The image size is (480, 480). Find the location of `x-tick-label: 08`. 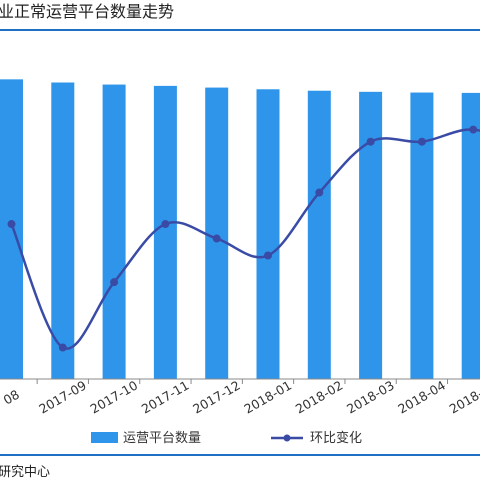

x-tick-label: 08 is located at coordinates (11, 397).